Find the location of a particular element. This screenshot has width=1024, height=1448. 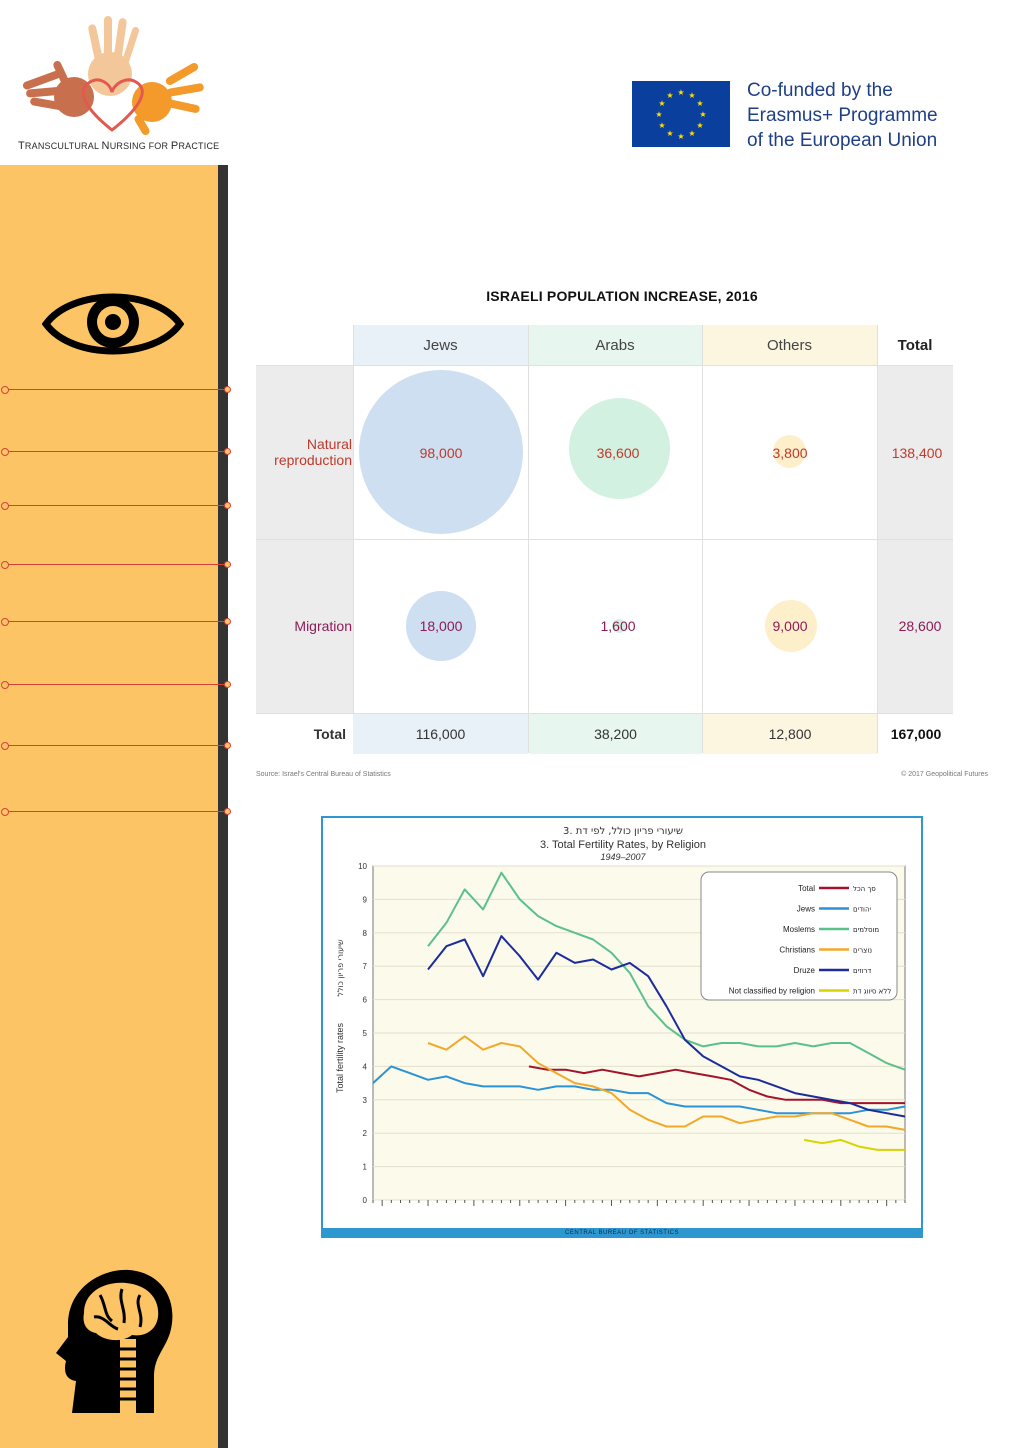

legend-label-hebrew: סך הכל is located at coordinates (864, 889).